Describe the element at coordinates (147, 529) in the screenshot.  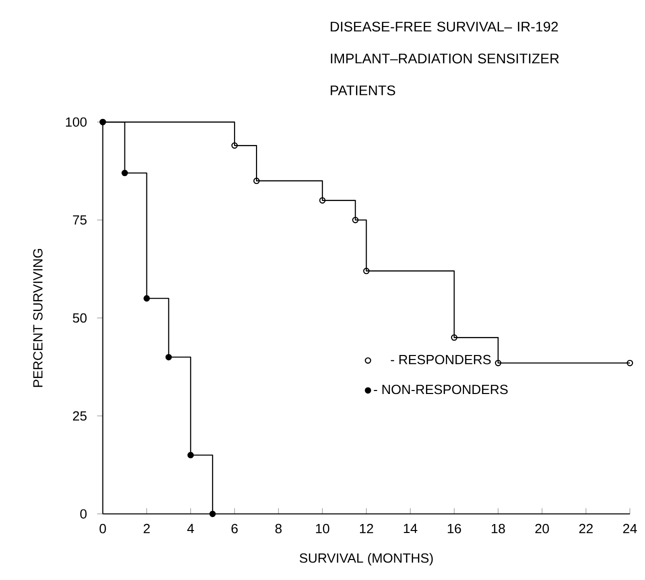
I see `x-tick-label: 2` at that location.